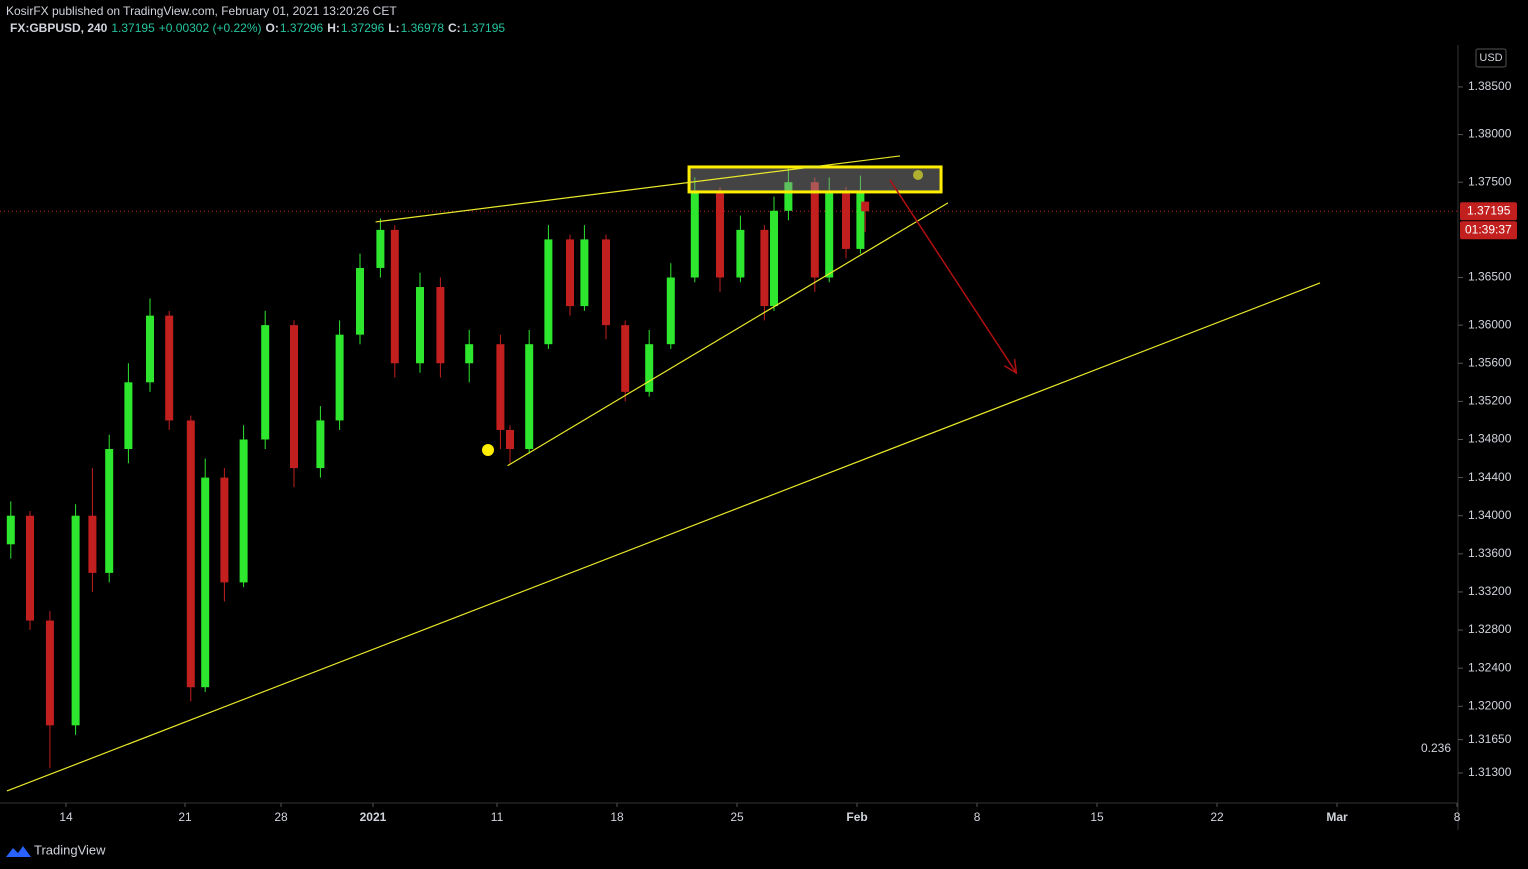 This screenshot has width=1528, height=869. What do you see at coordinates (70, 849) in the screenshot?
I see `brand: TradingView` at bounding box center [70, 849].